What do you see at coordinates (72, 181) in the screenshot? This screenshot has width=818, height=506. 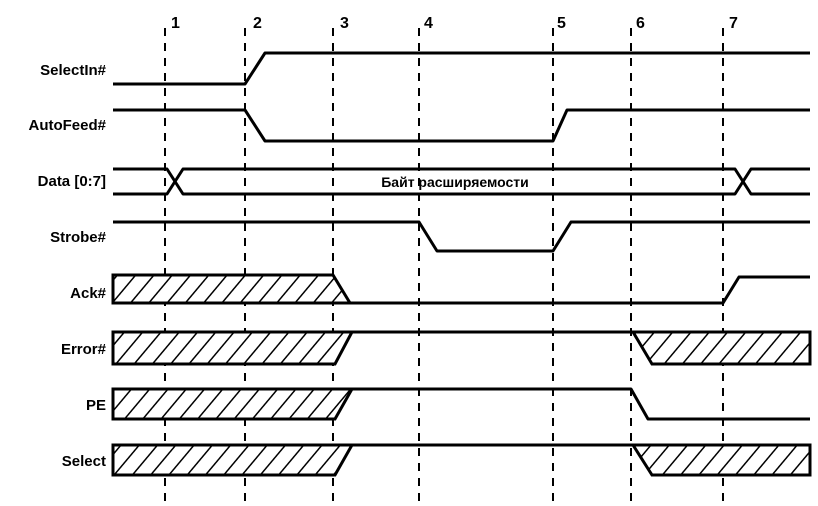 I see `signal-label-data: Data [0:7]` at bounding box center [72, 181].